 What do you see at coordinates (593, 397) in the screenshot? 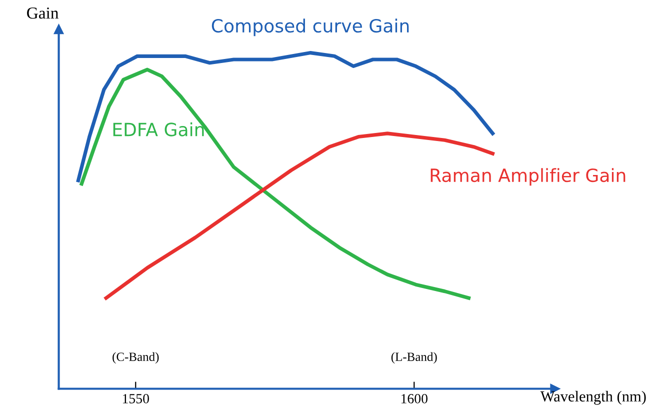
I see `x-axis-title: Wavelength (nm)` at bounding box center [593, 397].